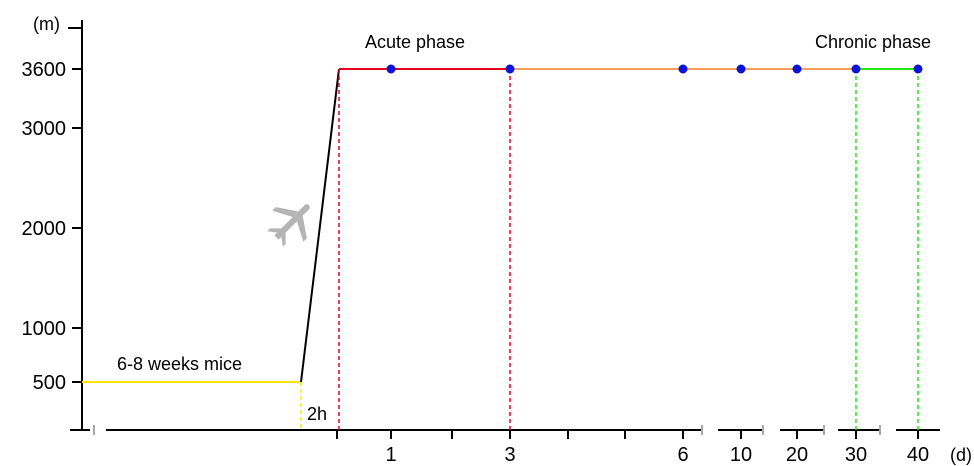 This screenshot has width=974, height=466. I want to click on segment-ascent, so click(320, 225).